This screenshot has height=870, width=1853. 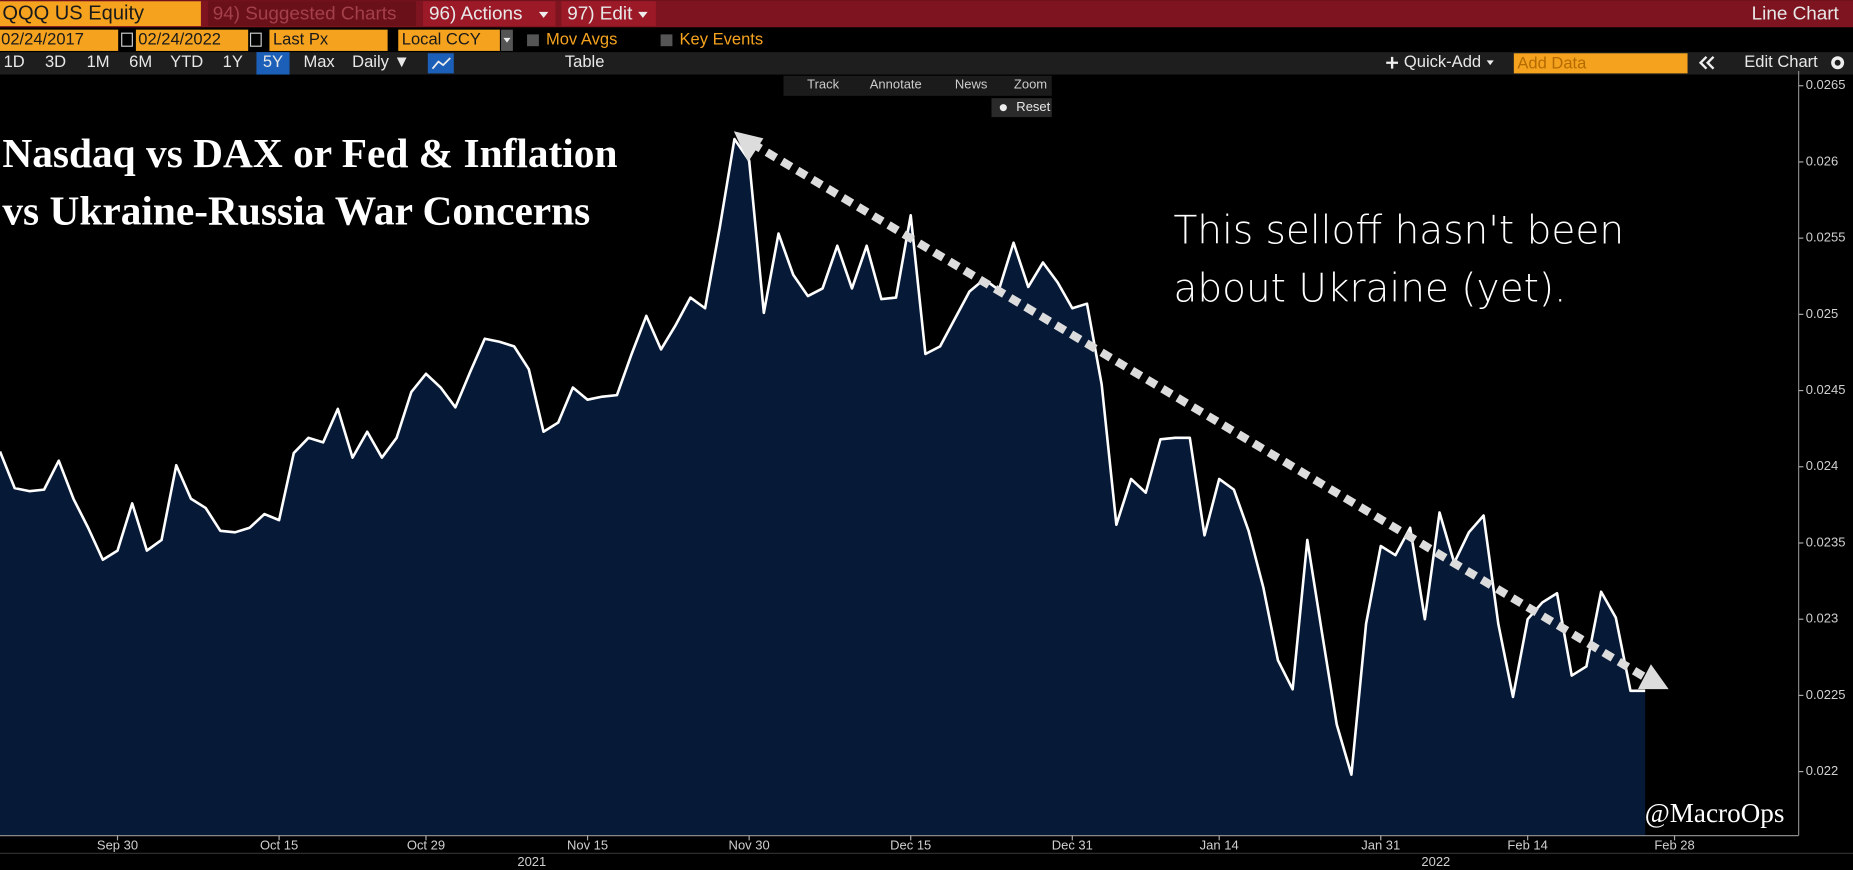 I want to click on security-box, so click(x=100, y=14).